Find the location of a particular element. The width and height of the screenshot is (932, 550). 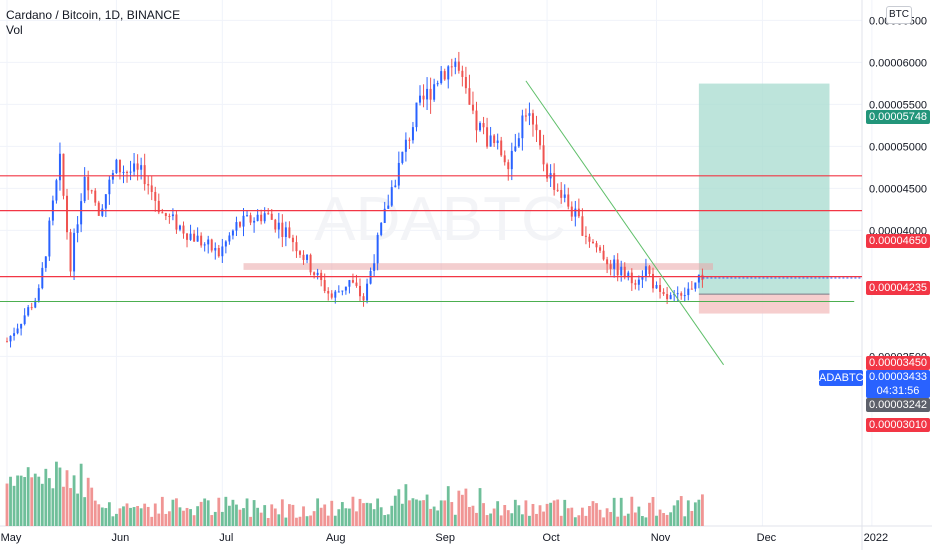

volume-indicator-label: Vol is located at coordinates (14, 30).